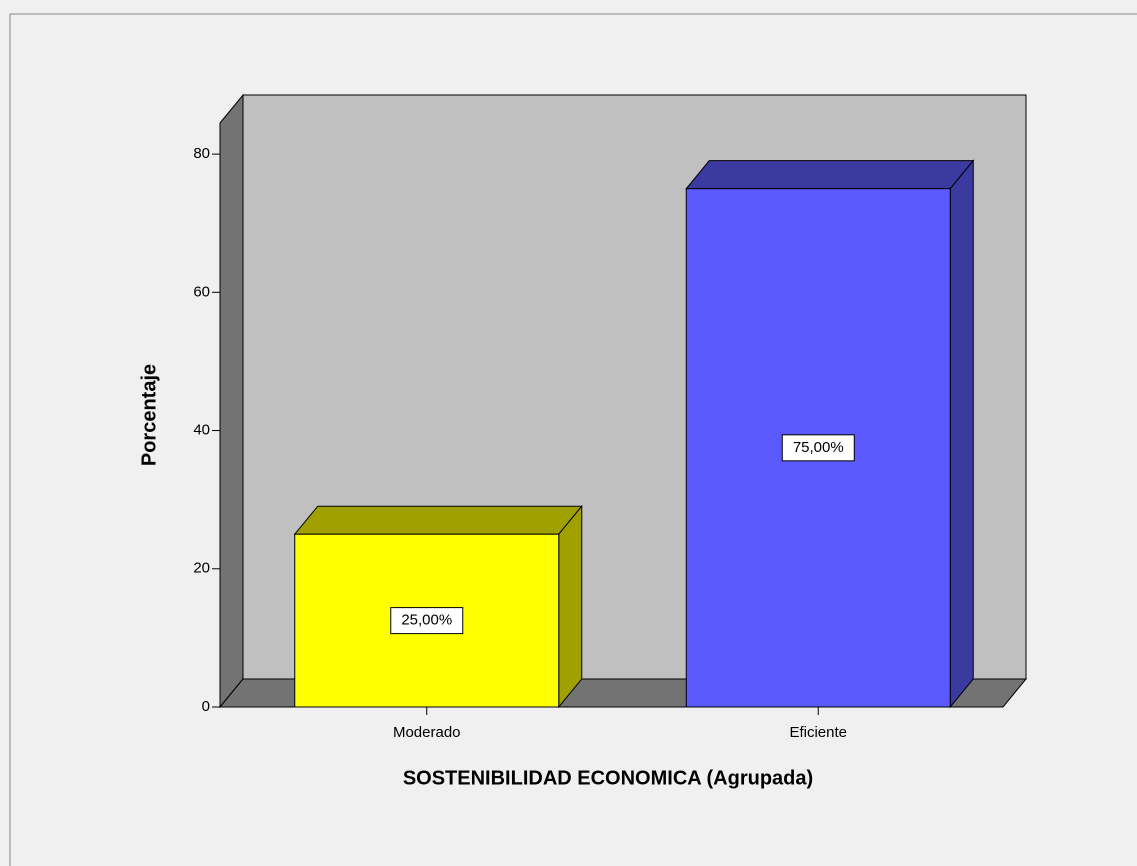  What do you see at coordinates (608, 778) in the screenshot?
I see `x-axis-label: SOSTENIBILIDAD ECONOMICA (Agrupada)` at bounding box center [608, 778].